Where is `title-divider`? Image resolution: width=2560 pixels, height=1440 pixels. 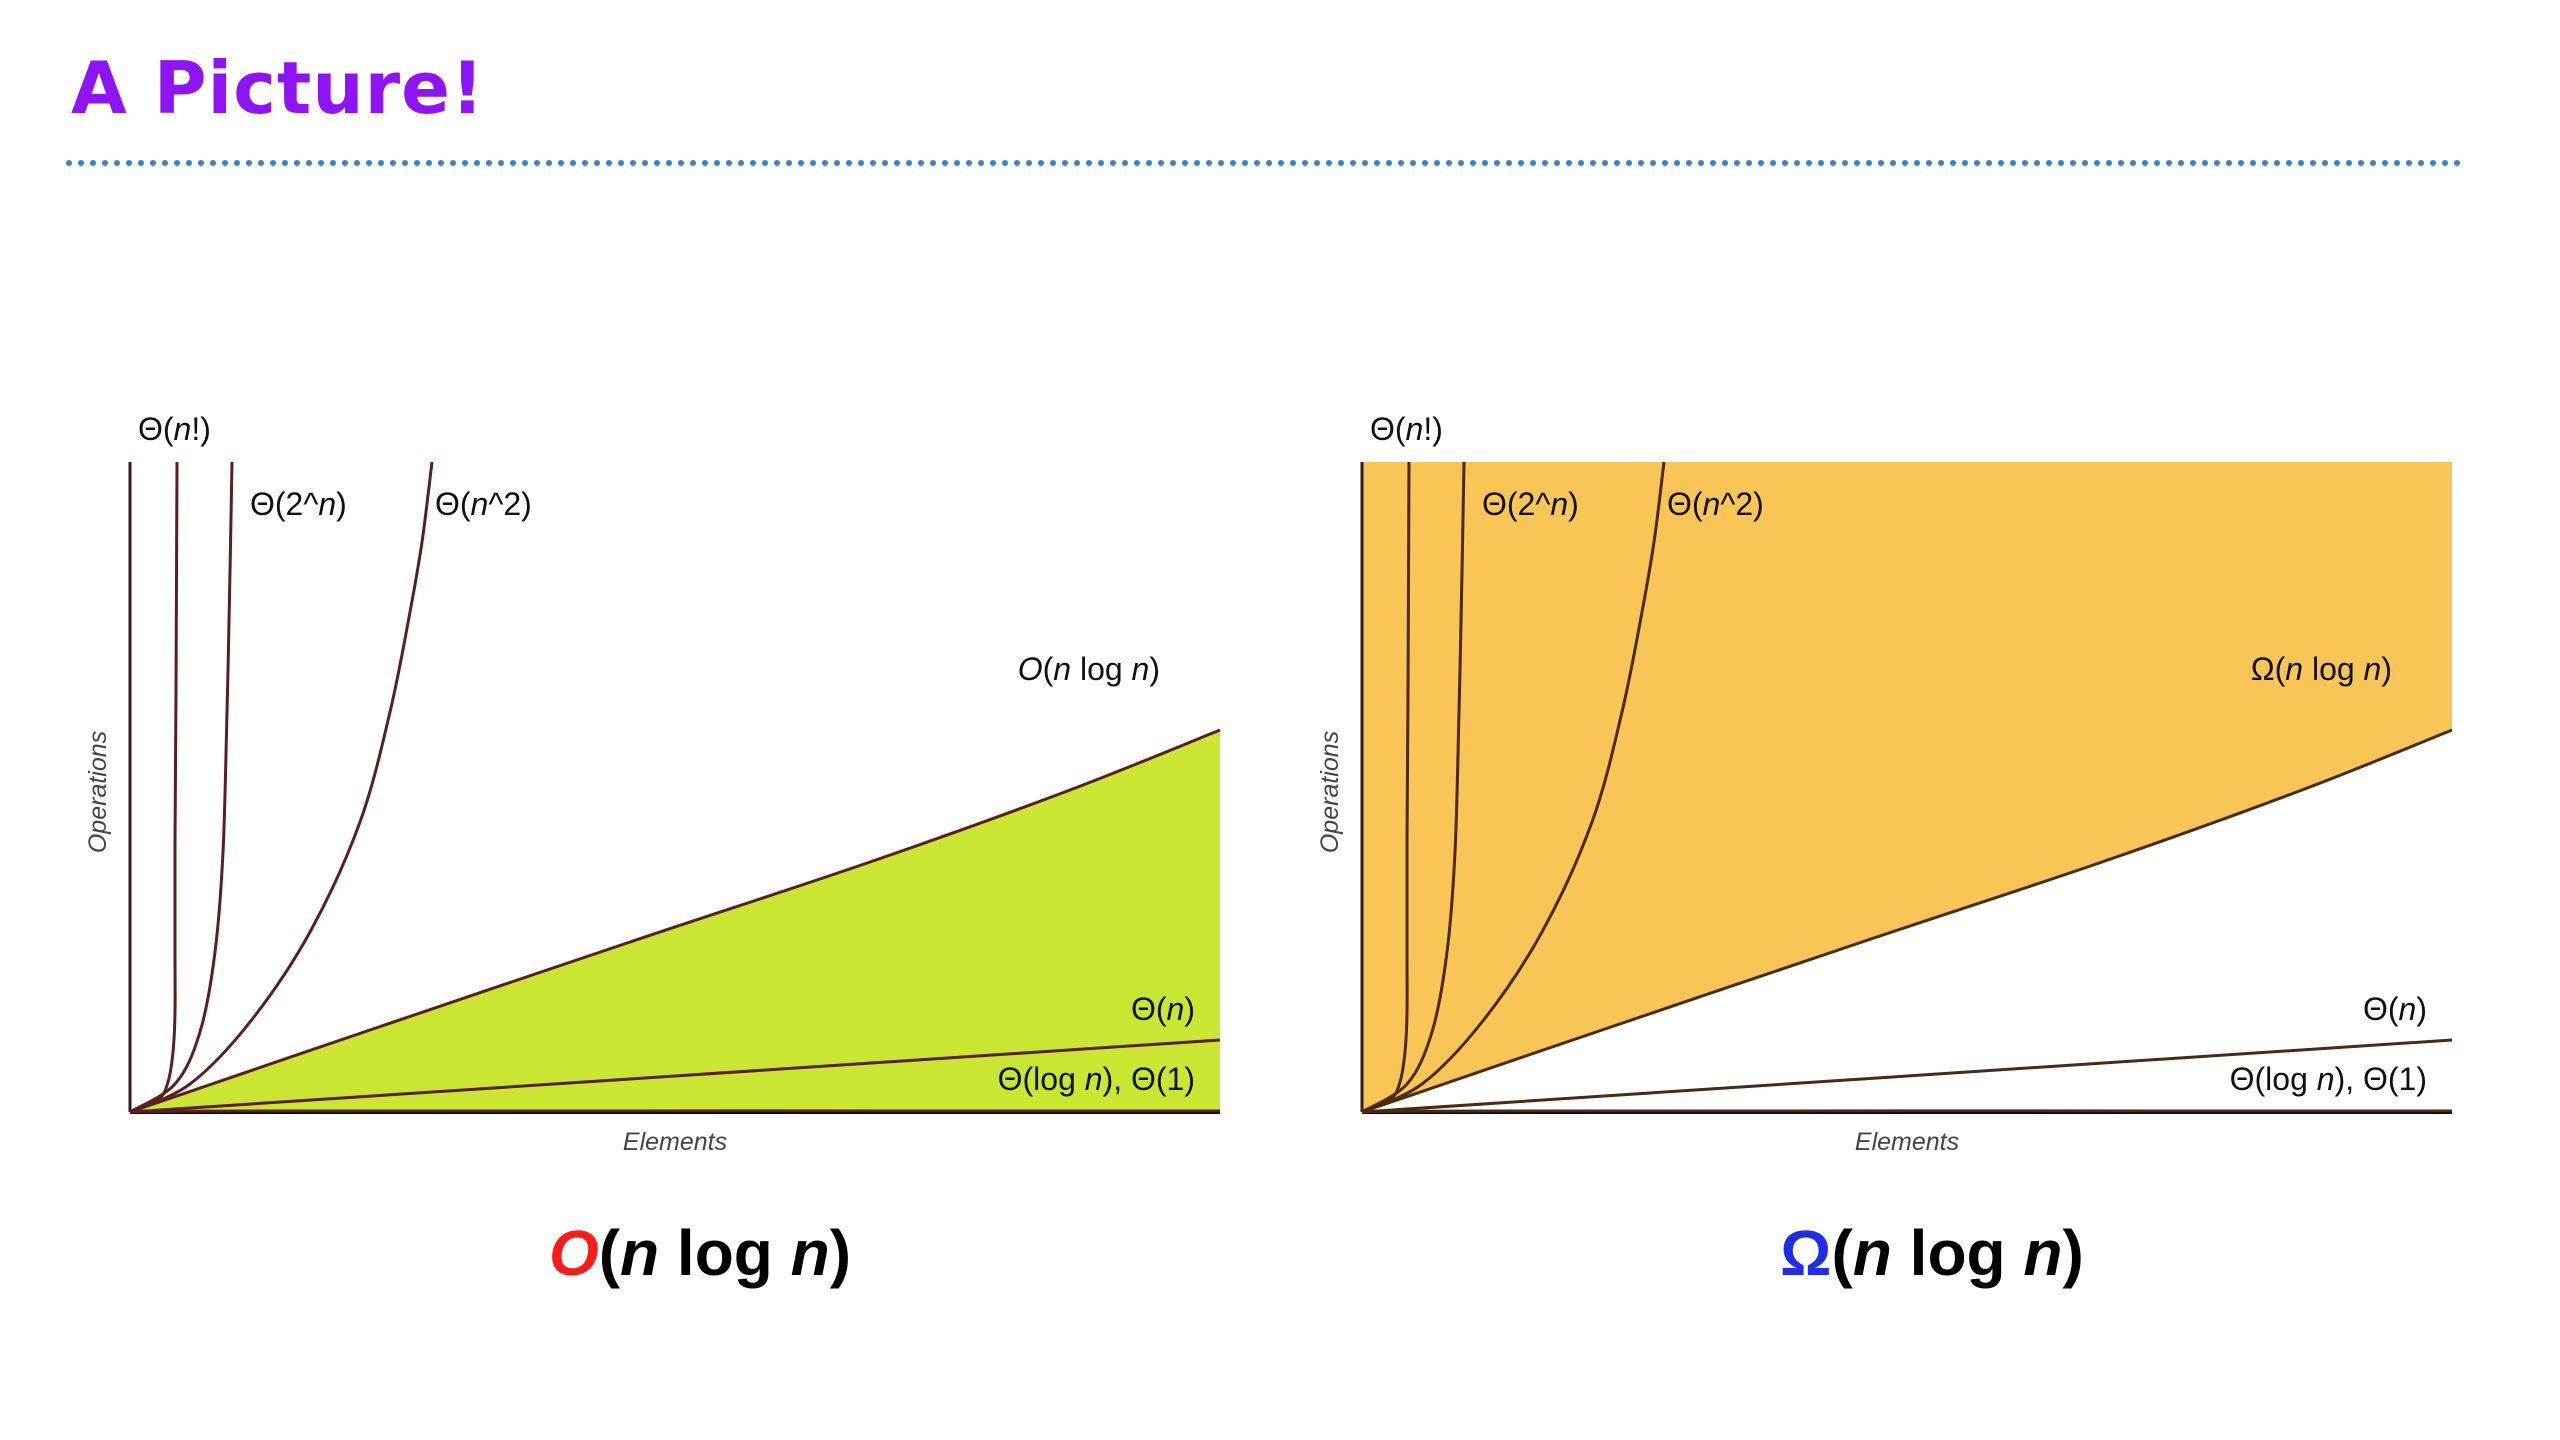 title-divider is located at coordinates (1264, 163).